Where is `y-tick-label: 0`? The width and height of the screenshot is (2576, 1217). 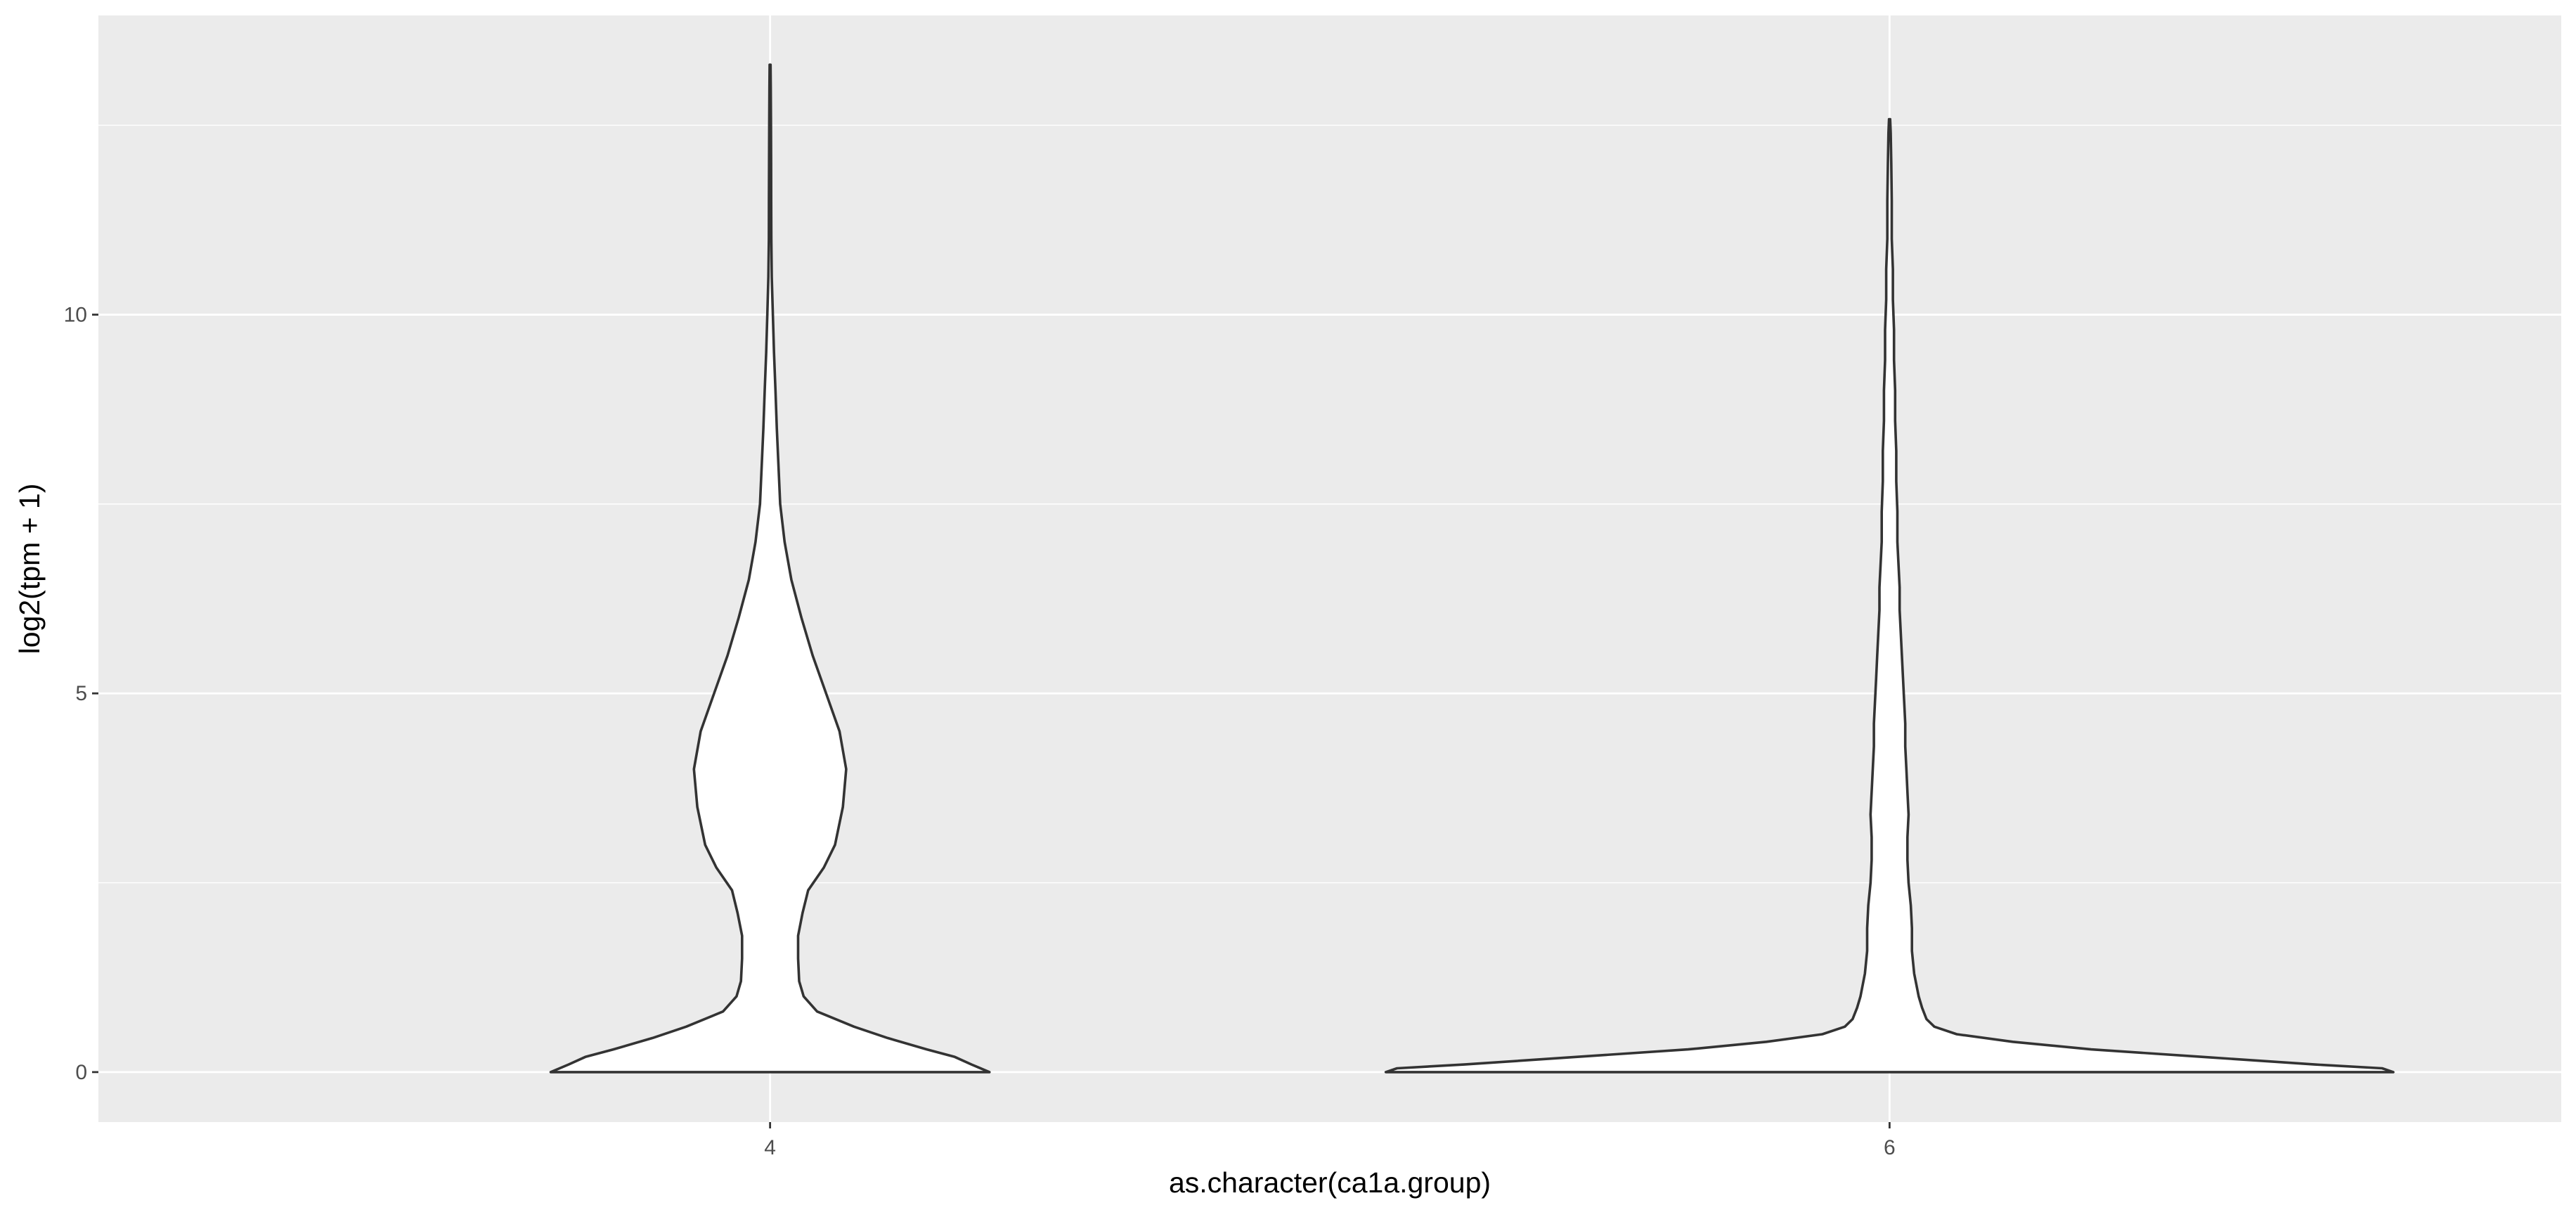 y-tick-label: 0 is located at coordinates (81, 1072).